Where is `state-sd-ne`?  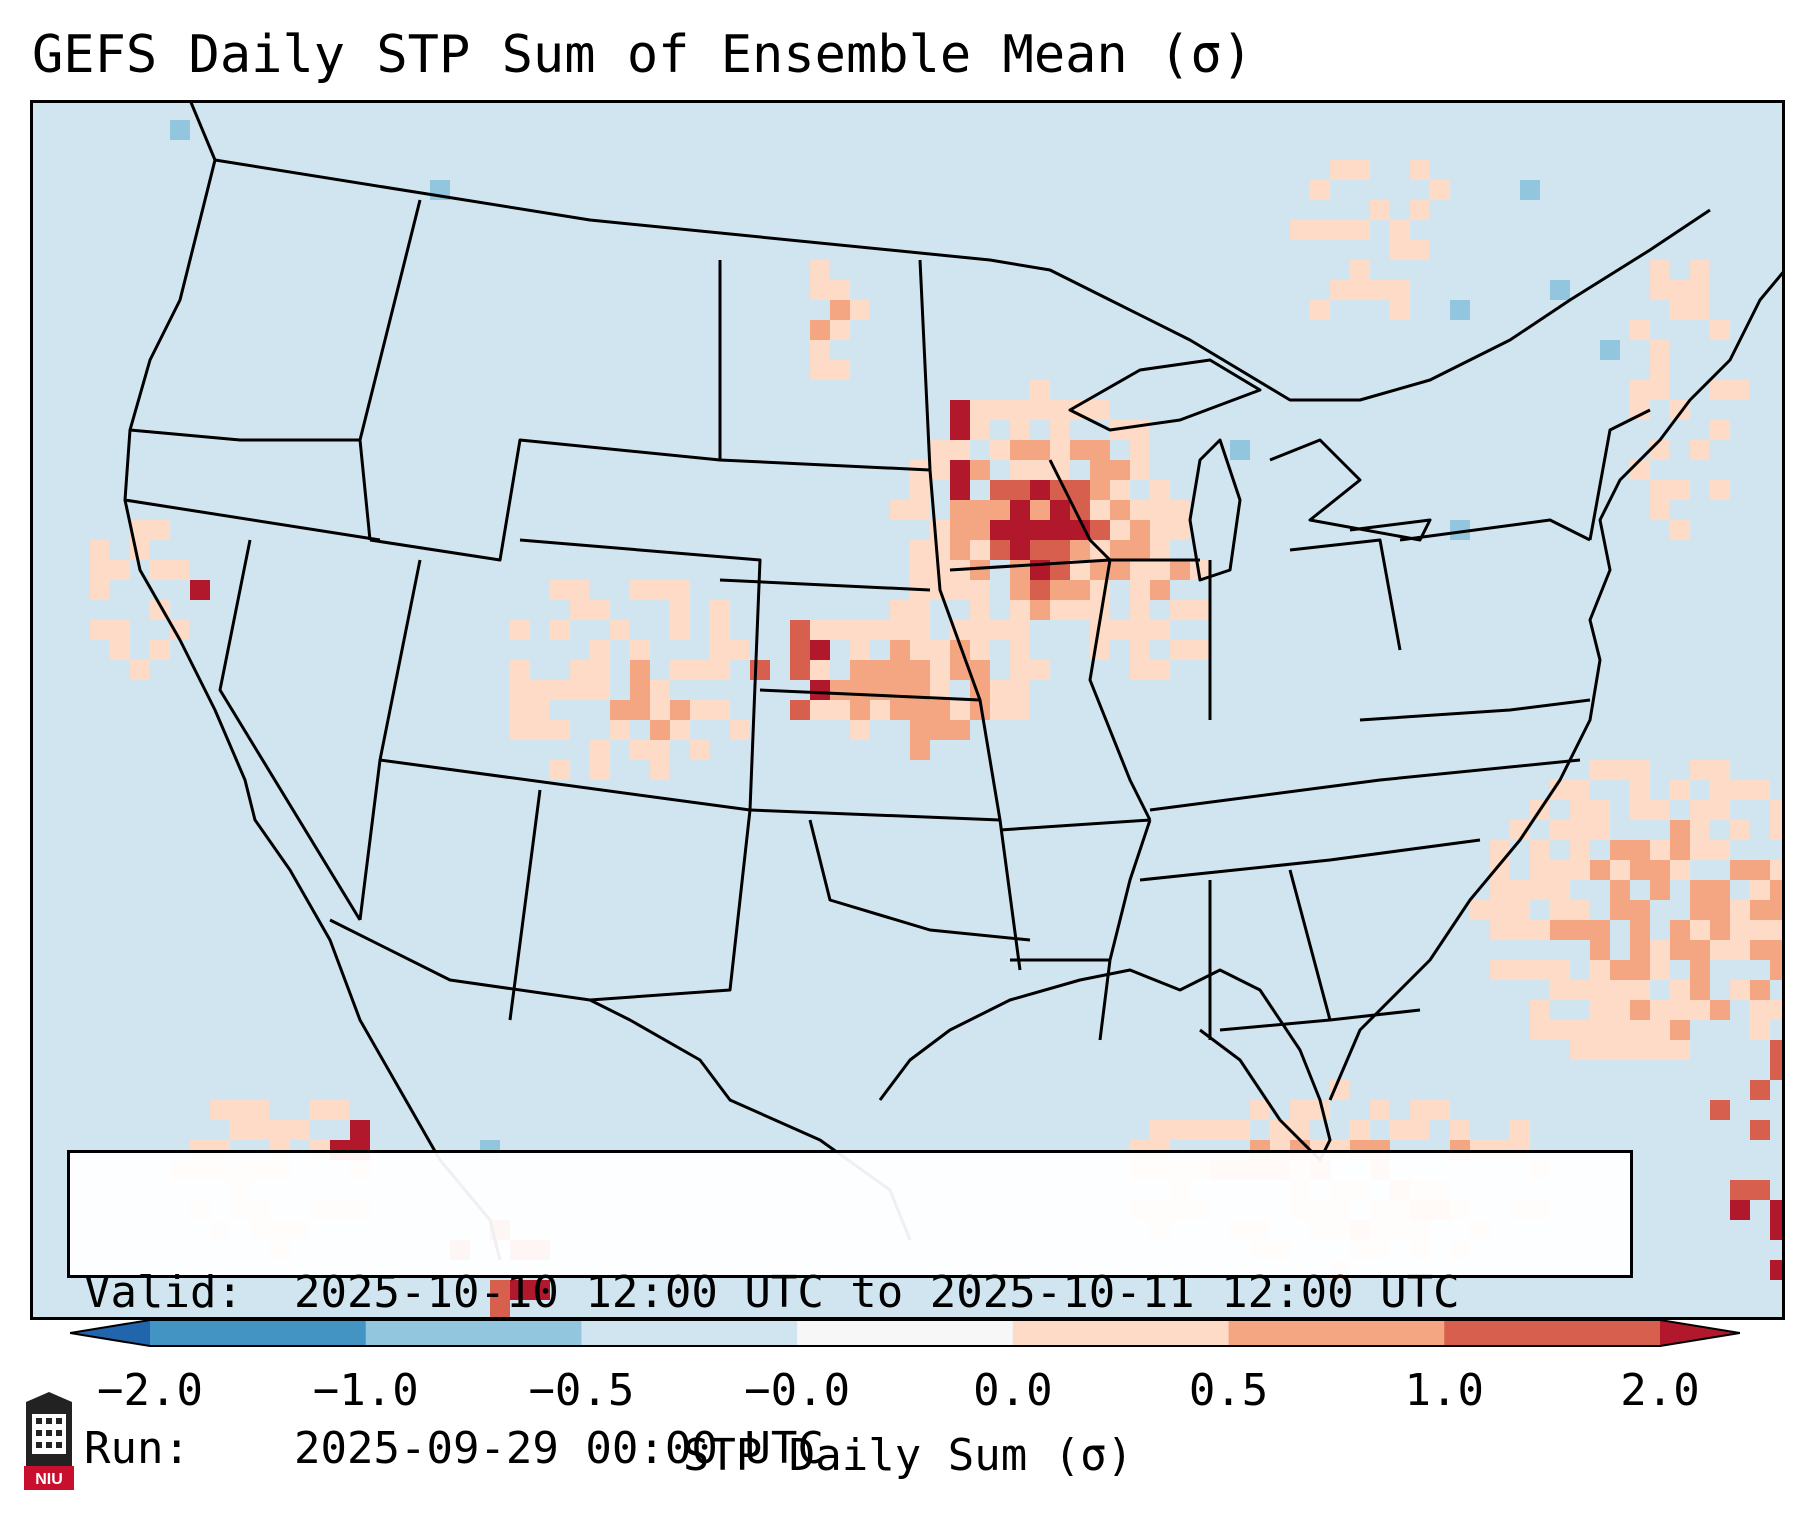
state-sd-ne is located at coordinates (825, 585).